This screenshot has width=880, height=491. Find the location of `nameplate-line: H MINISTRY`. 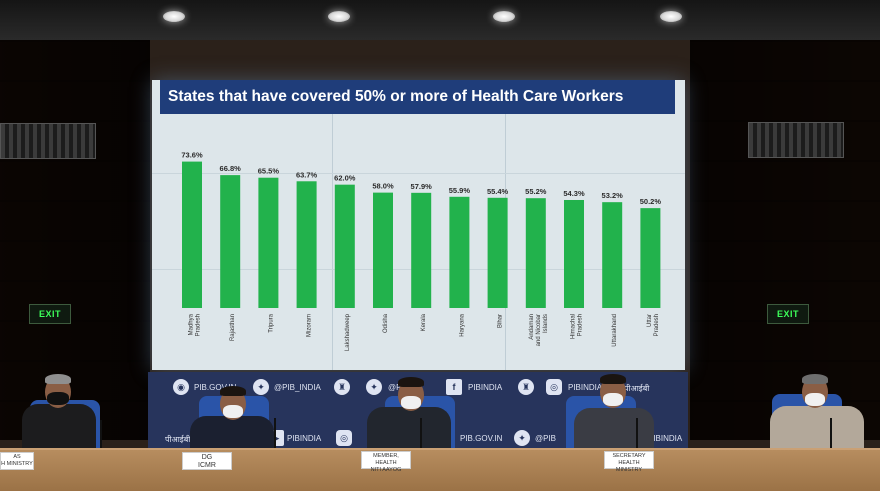

nameplate-line: H MINISTRY is located at coordinates (17, 464).